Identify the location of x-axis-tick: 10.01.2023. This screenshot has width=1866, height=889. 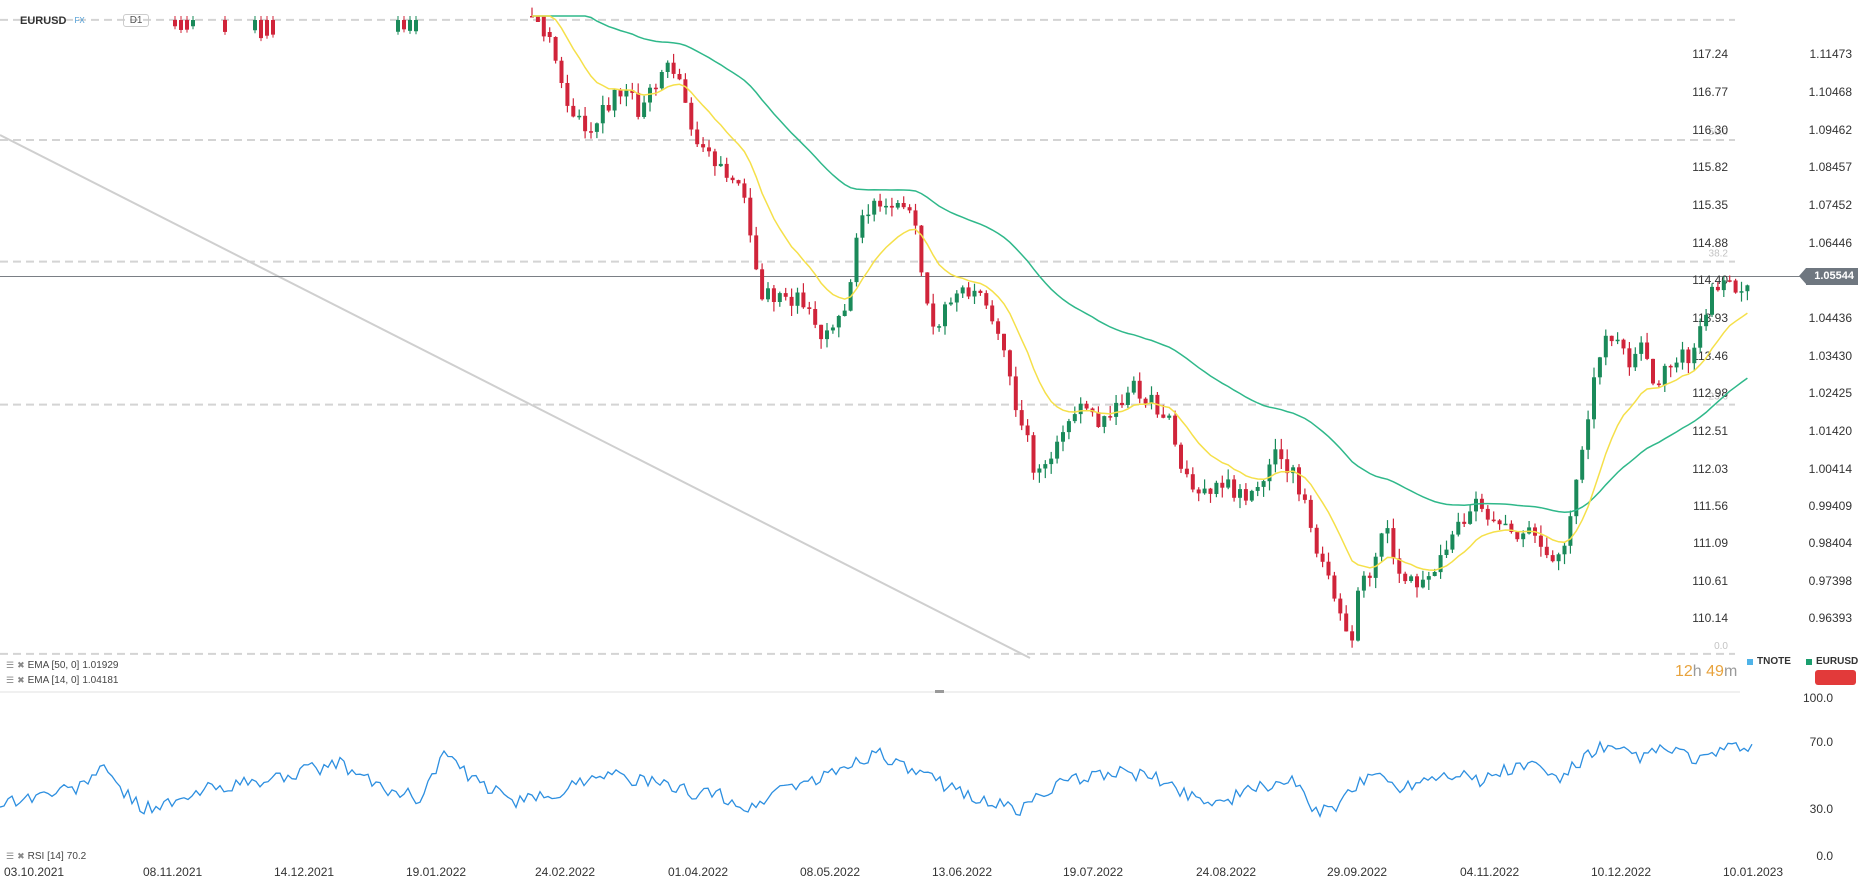
(1753, 872).